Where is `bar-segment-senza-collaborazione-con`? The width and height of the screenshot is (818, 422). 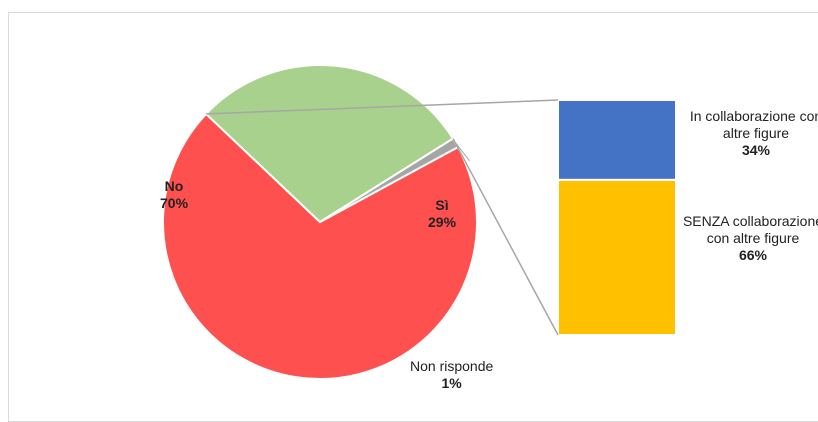 bar-segment-senza-collaborazione-con is located at coordinates (617, 257).